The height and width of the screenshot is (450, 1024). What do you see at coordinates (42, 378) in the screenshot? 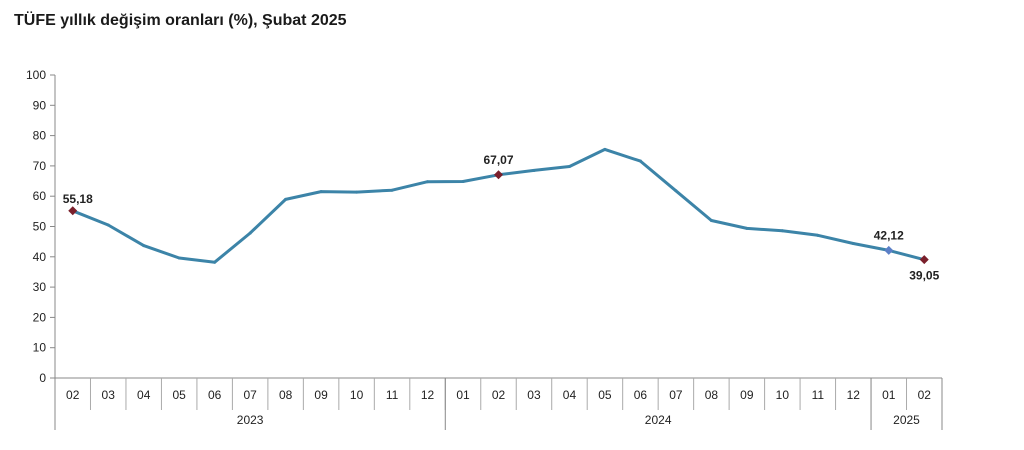
I see `y-tick-label: 0` at bounding box center [42, 378].